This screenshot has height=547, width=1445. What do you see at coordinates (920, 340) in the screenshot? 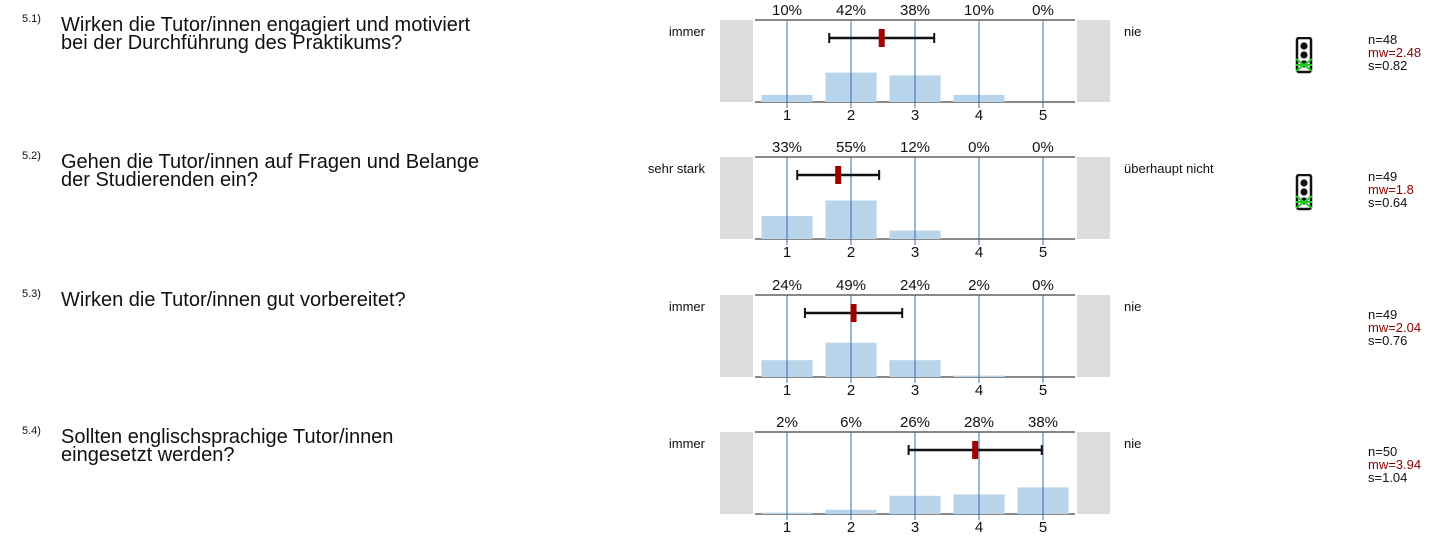
I see `distribution-chart: 24% 1 49% 2 24% 3 2% 4 0% 5` at bounding box center [920, 340].